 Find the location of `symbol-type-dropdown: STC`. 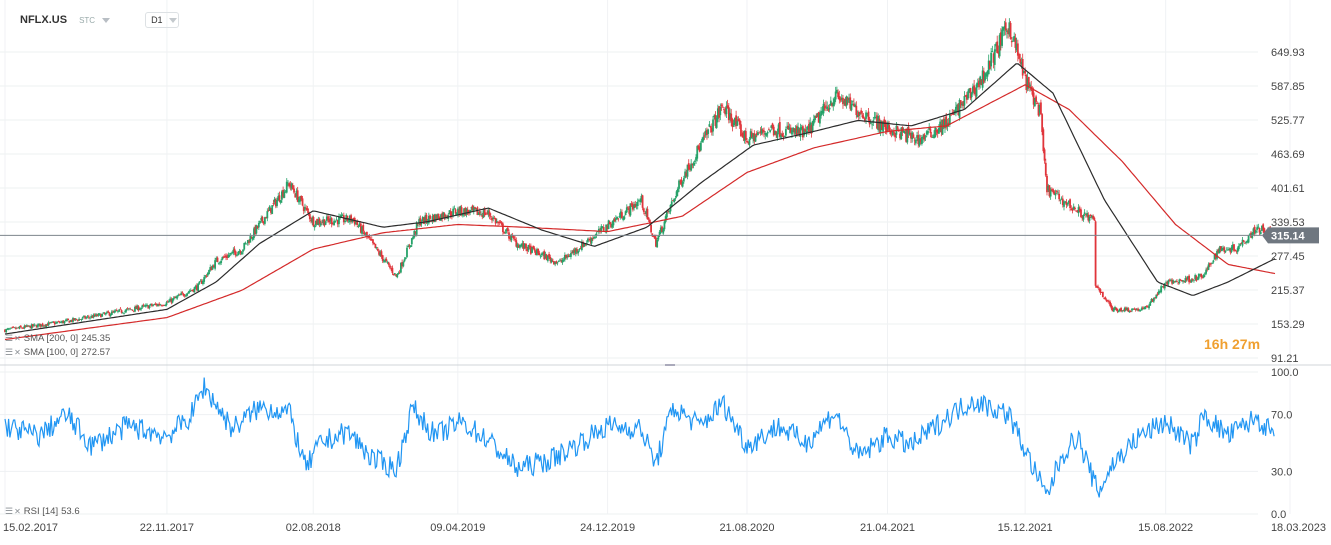

symbol-type-dropdown: STC is located at coordinates (95, 20).